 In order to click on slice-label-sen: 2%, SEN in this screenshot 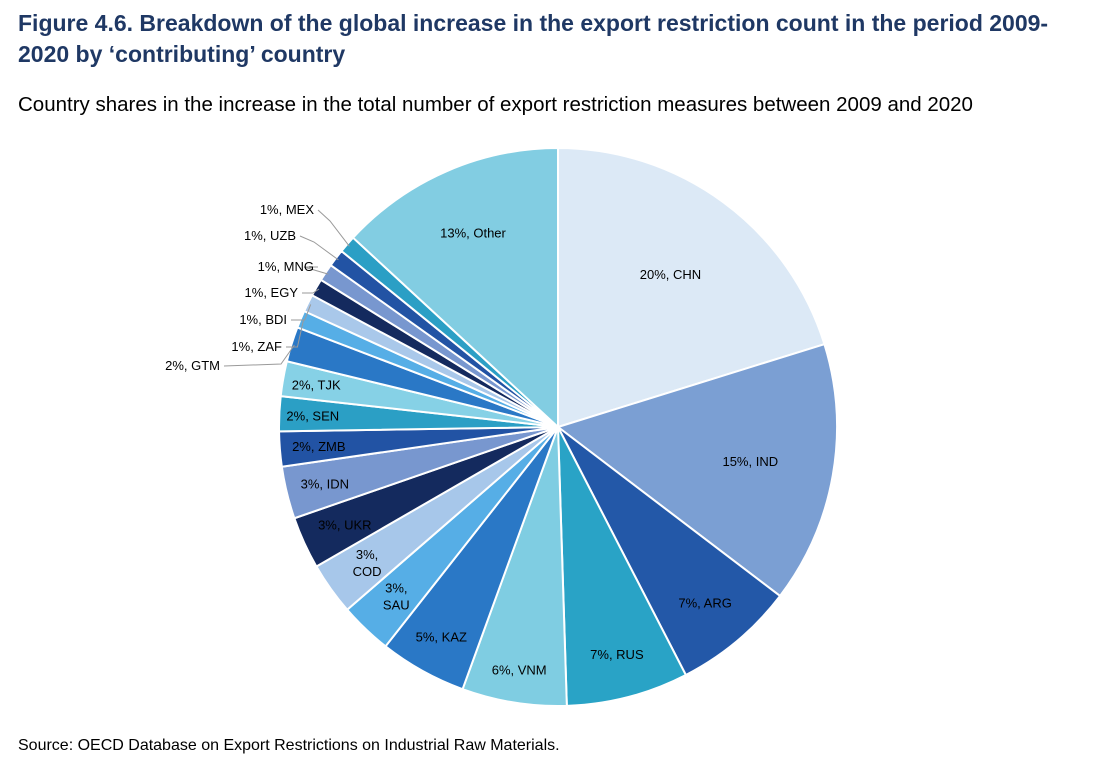, I will do `click(312, 415)`.